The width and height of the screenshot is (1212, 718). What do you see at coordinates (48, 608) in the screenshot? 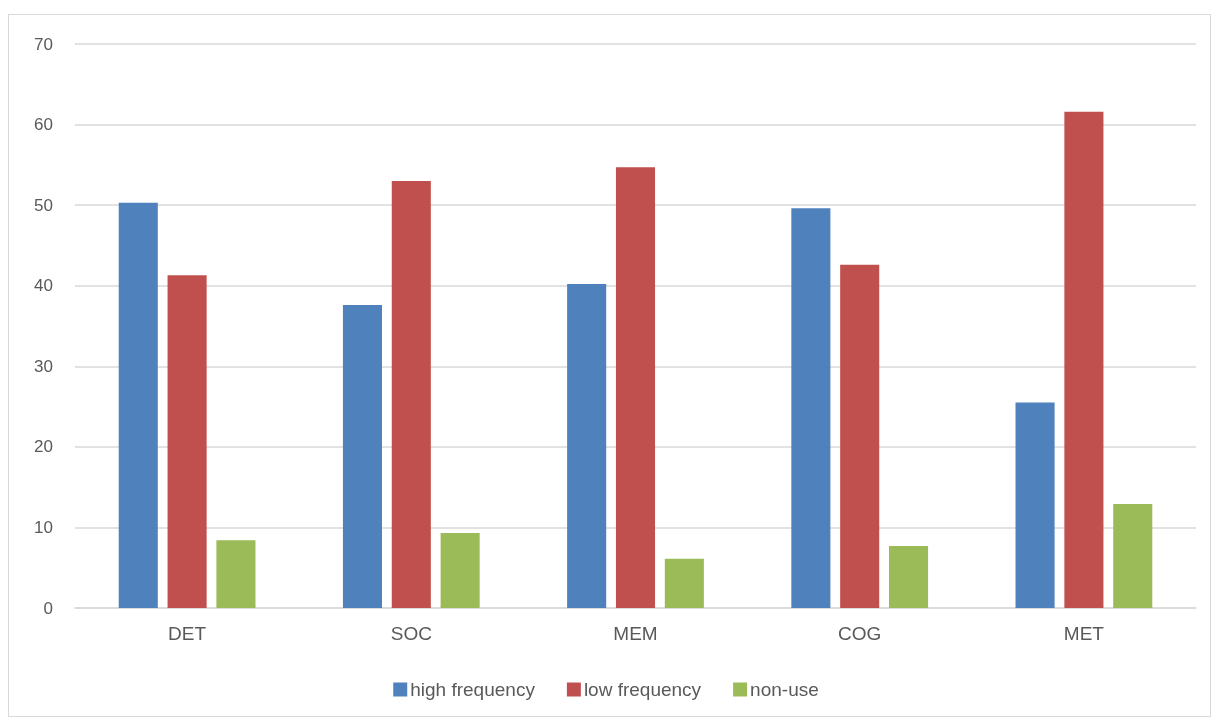
I see `y-tick-label: 0` at bounding box center [48, 608].